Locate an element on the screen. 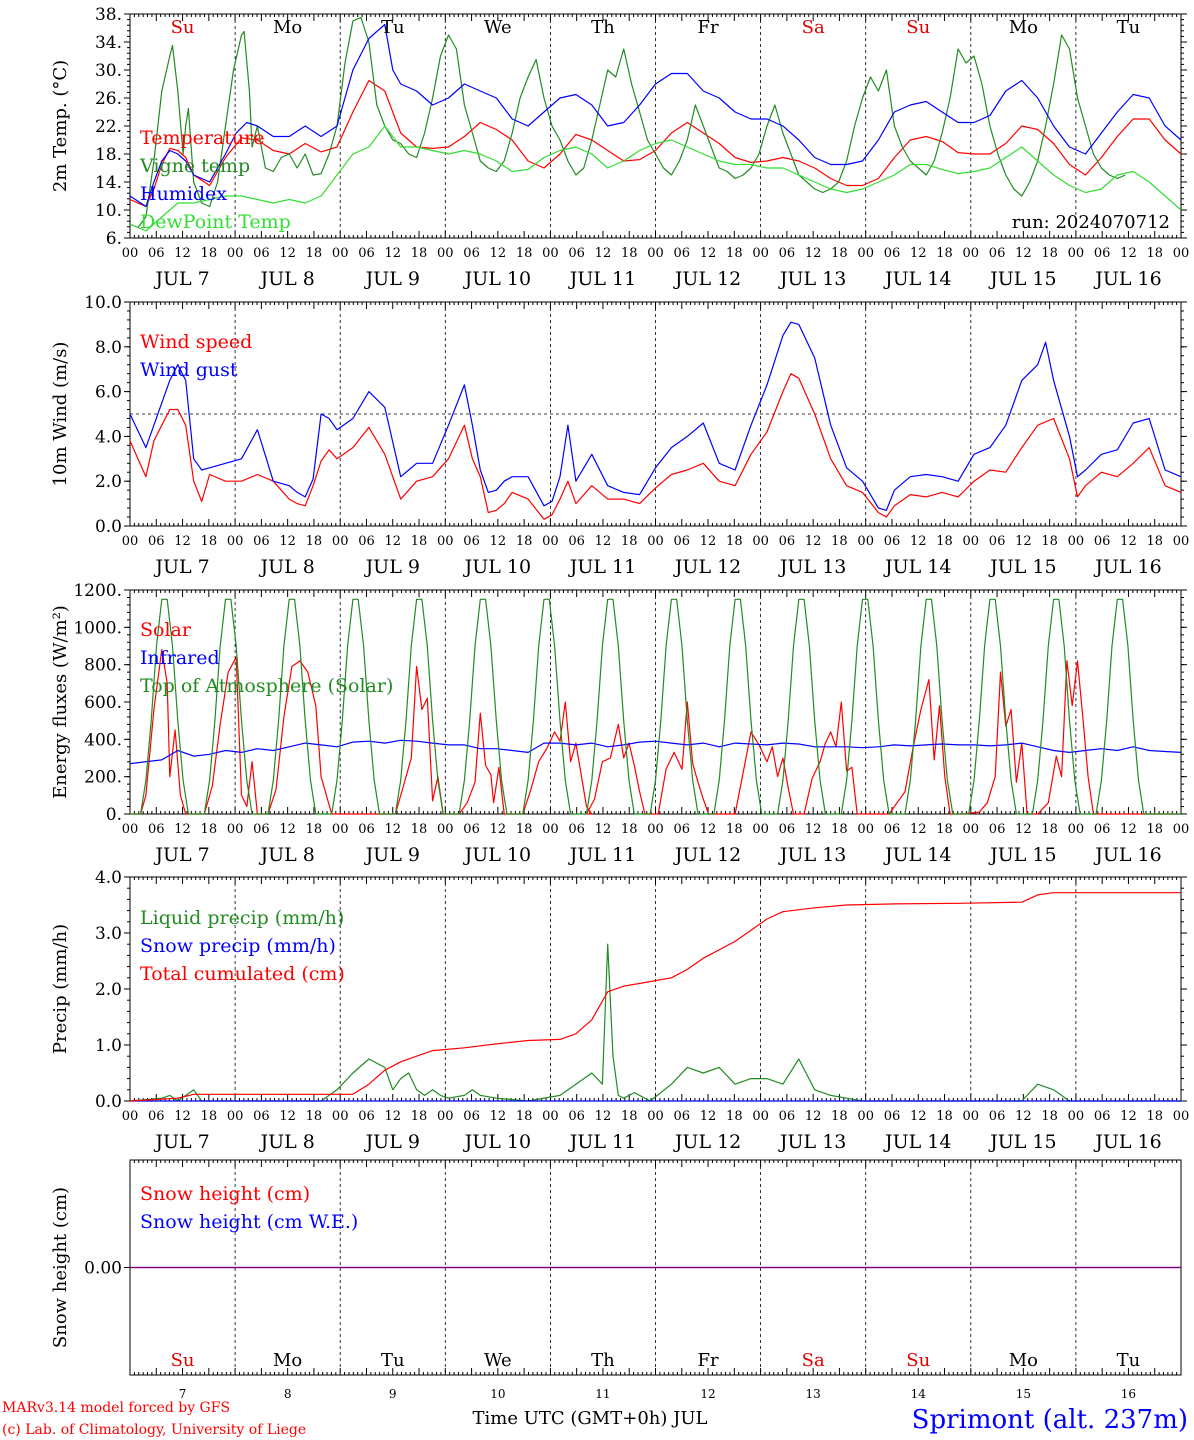 This screenshot has width=1194, height=1440. y-tick-label: 2.0 is located at coordinates (108, 482).